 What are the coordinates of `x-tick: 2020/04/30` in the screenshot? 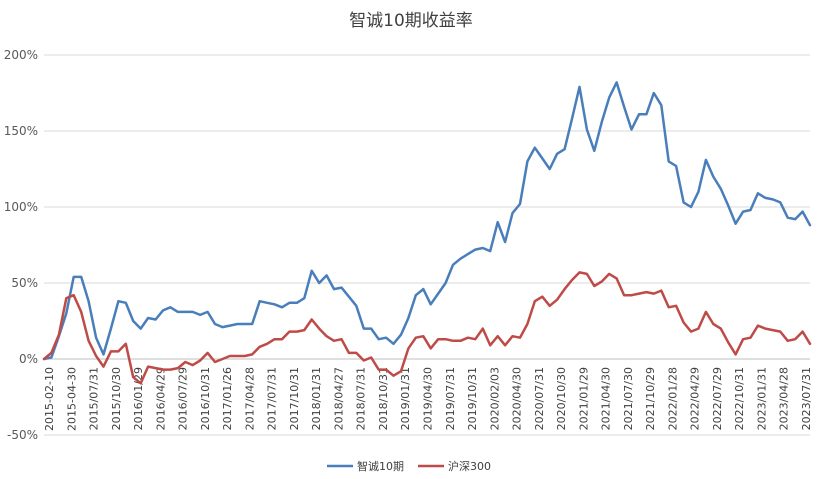 It's located at (517, 398).